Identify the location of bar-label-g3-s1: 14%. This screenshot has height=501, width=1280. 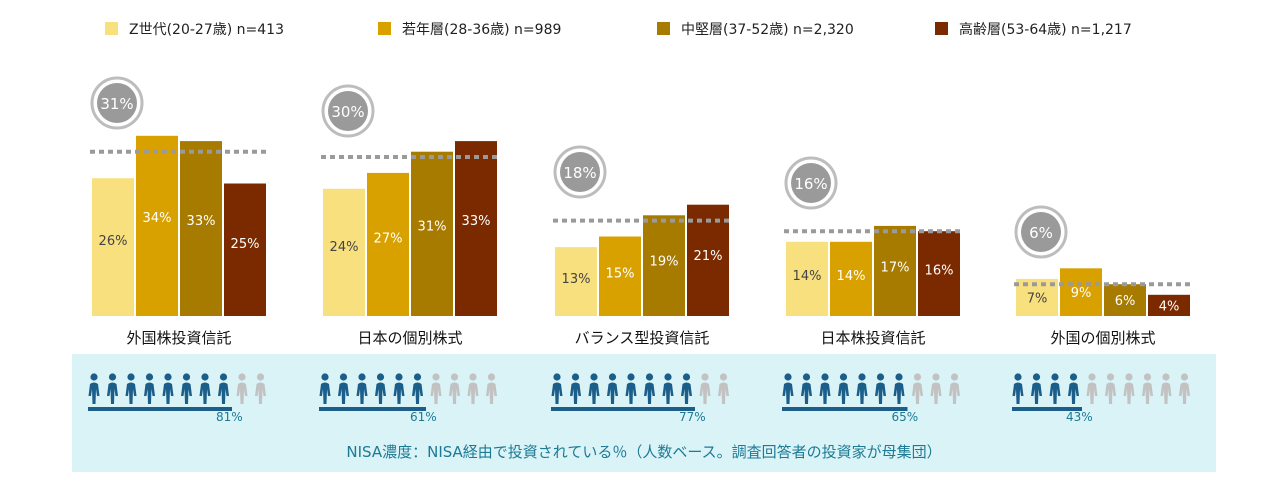
(851, 276).